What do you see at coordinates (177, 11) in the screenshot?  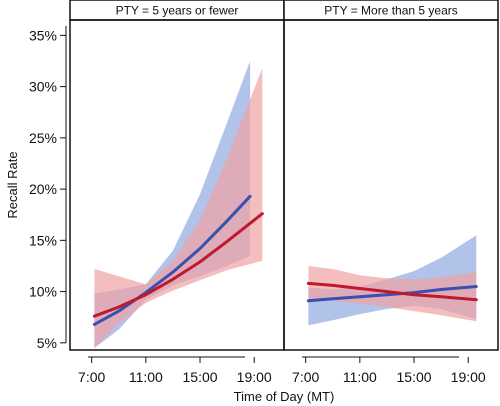 I see `panel-title: PTY = 5 years or fewer` at bounding box center [177, 11].